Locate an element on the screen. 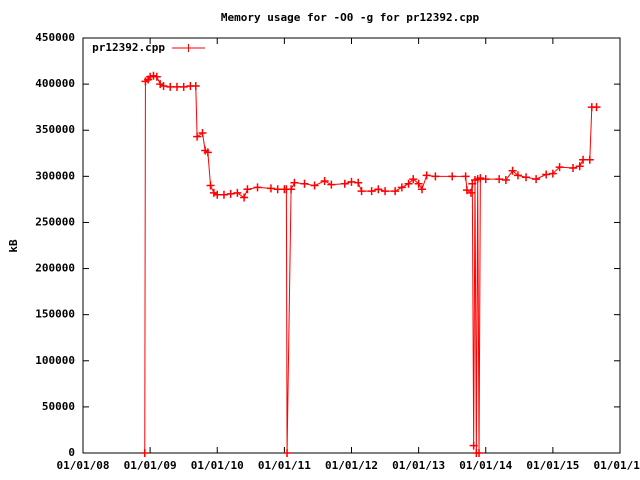 This screenshot has width=640, height=480. y-tick-label: 150000 is located at coordinates (55, 314).